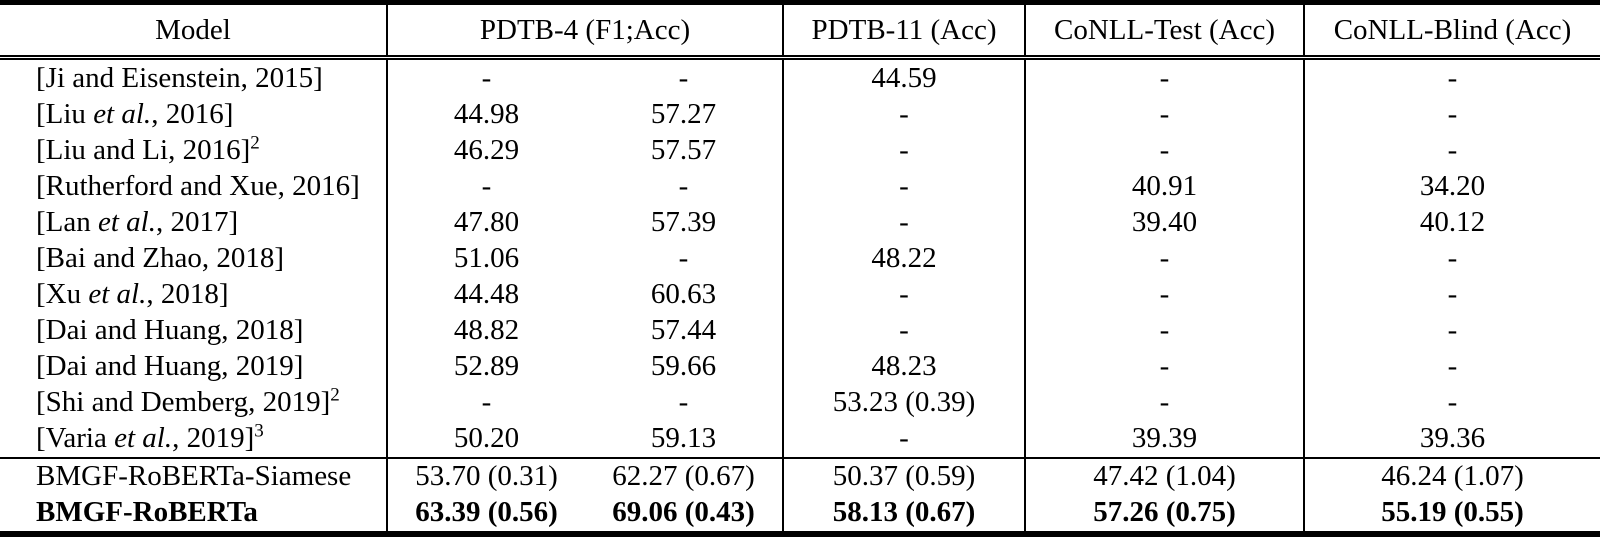 This screenshot has height=537, width=1600. I want to click on pdtb4-f1-cell: 44.98, so click(486, 113).